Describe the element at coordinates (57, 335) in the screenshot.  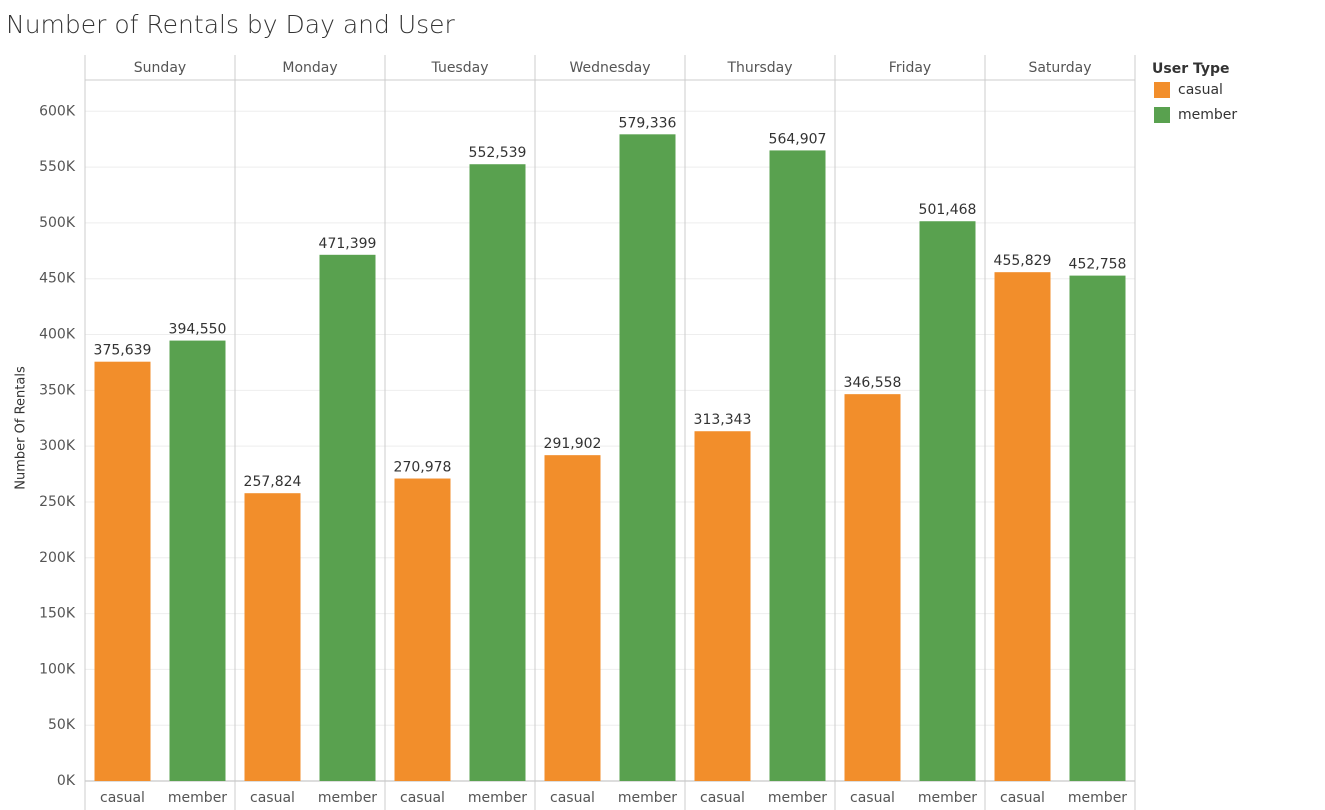
I see `y-tick-label: 400K` at that location.